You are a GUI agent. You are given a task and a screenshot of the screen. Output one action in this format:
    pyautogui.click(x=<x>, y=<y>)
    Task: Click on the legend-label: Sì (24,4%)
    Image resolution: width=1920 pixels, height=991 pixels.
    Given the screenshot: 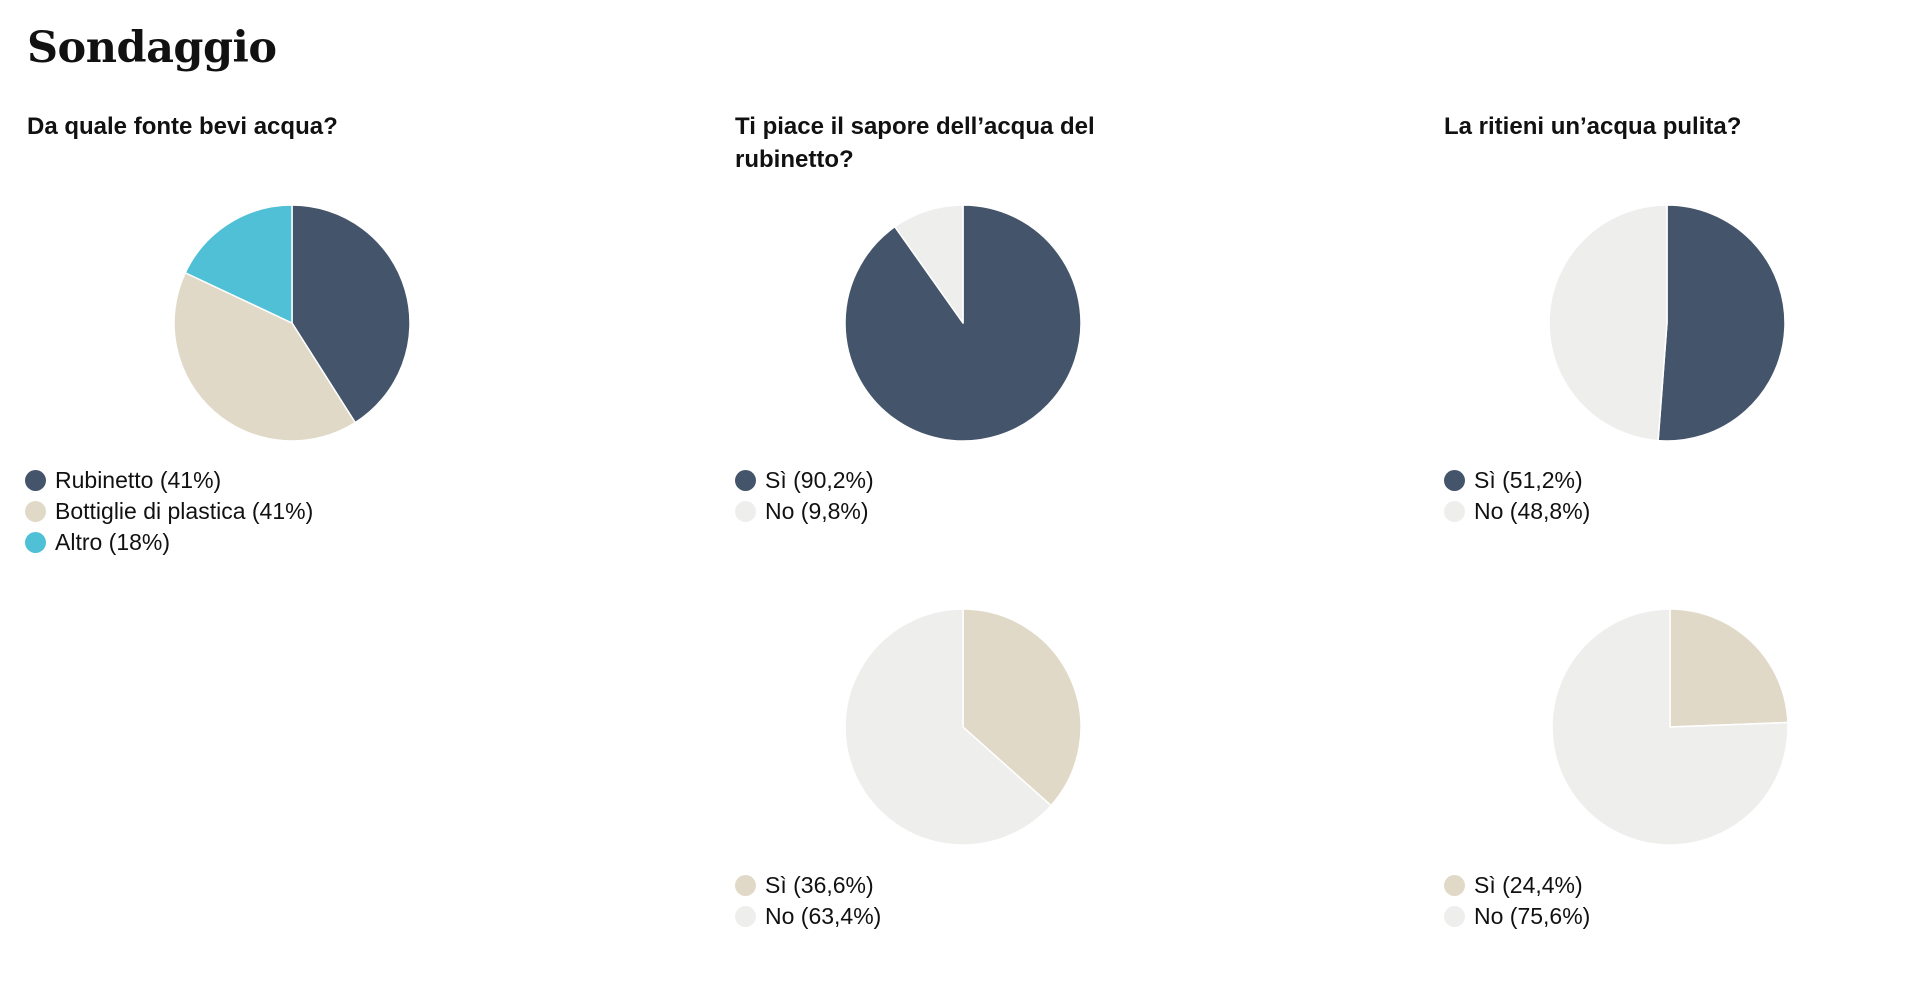 What is the action you would take?
    pyautogui.click(x=1528, y=885)
    